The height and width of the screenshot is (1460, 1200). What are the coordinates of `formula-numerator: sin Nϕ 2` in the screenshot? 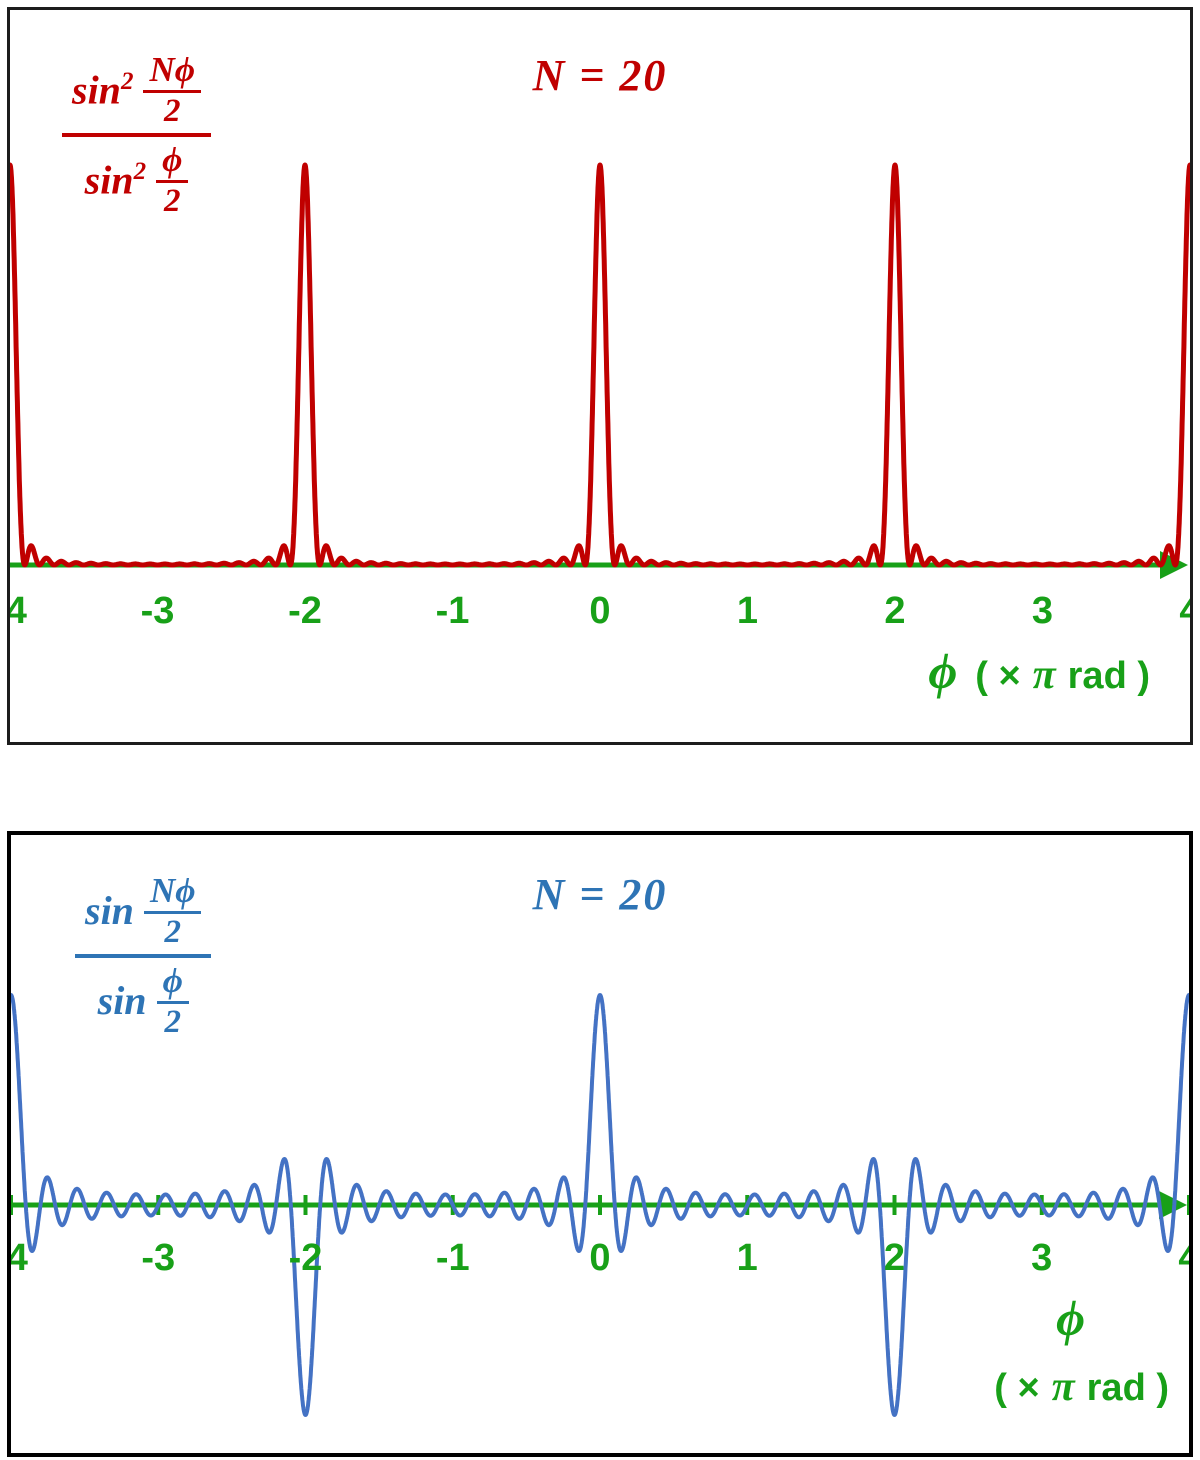 It's located at (143, 911).